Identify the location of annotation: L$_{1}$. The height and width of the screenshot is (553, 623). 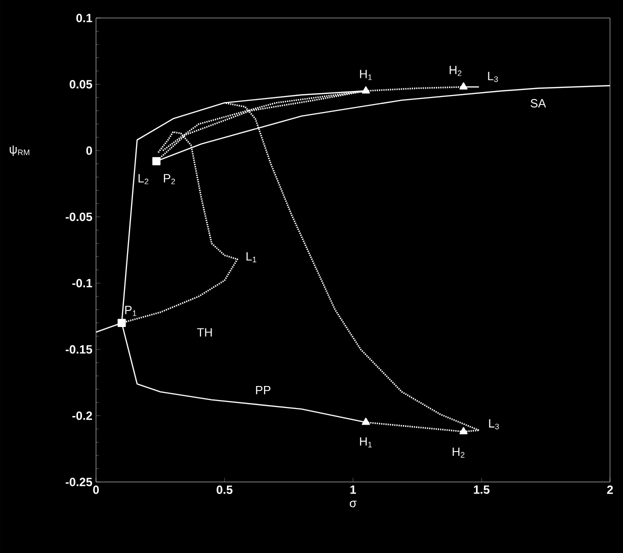
(251, 257).